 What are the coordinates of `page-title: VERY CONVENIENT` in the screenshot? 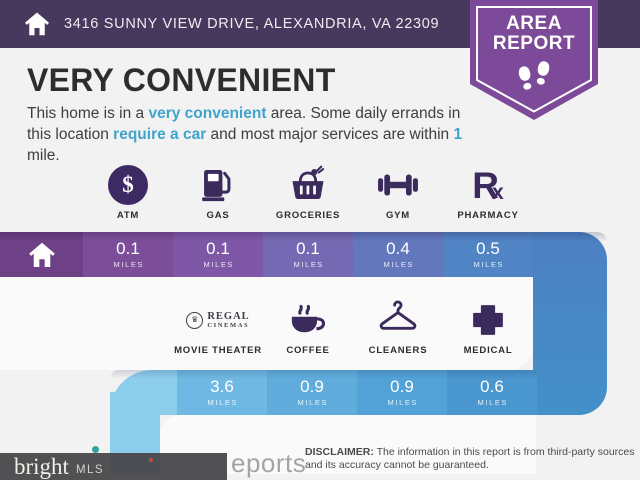 It's located at (181, 80).